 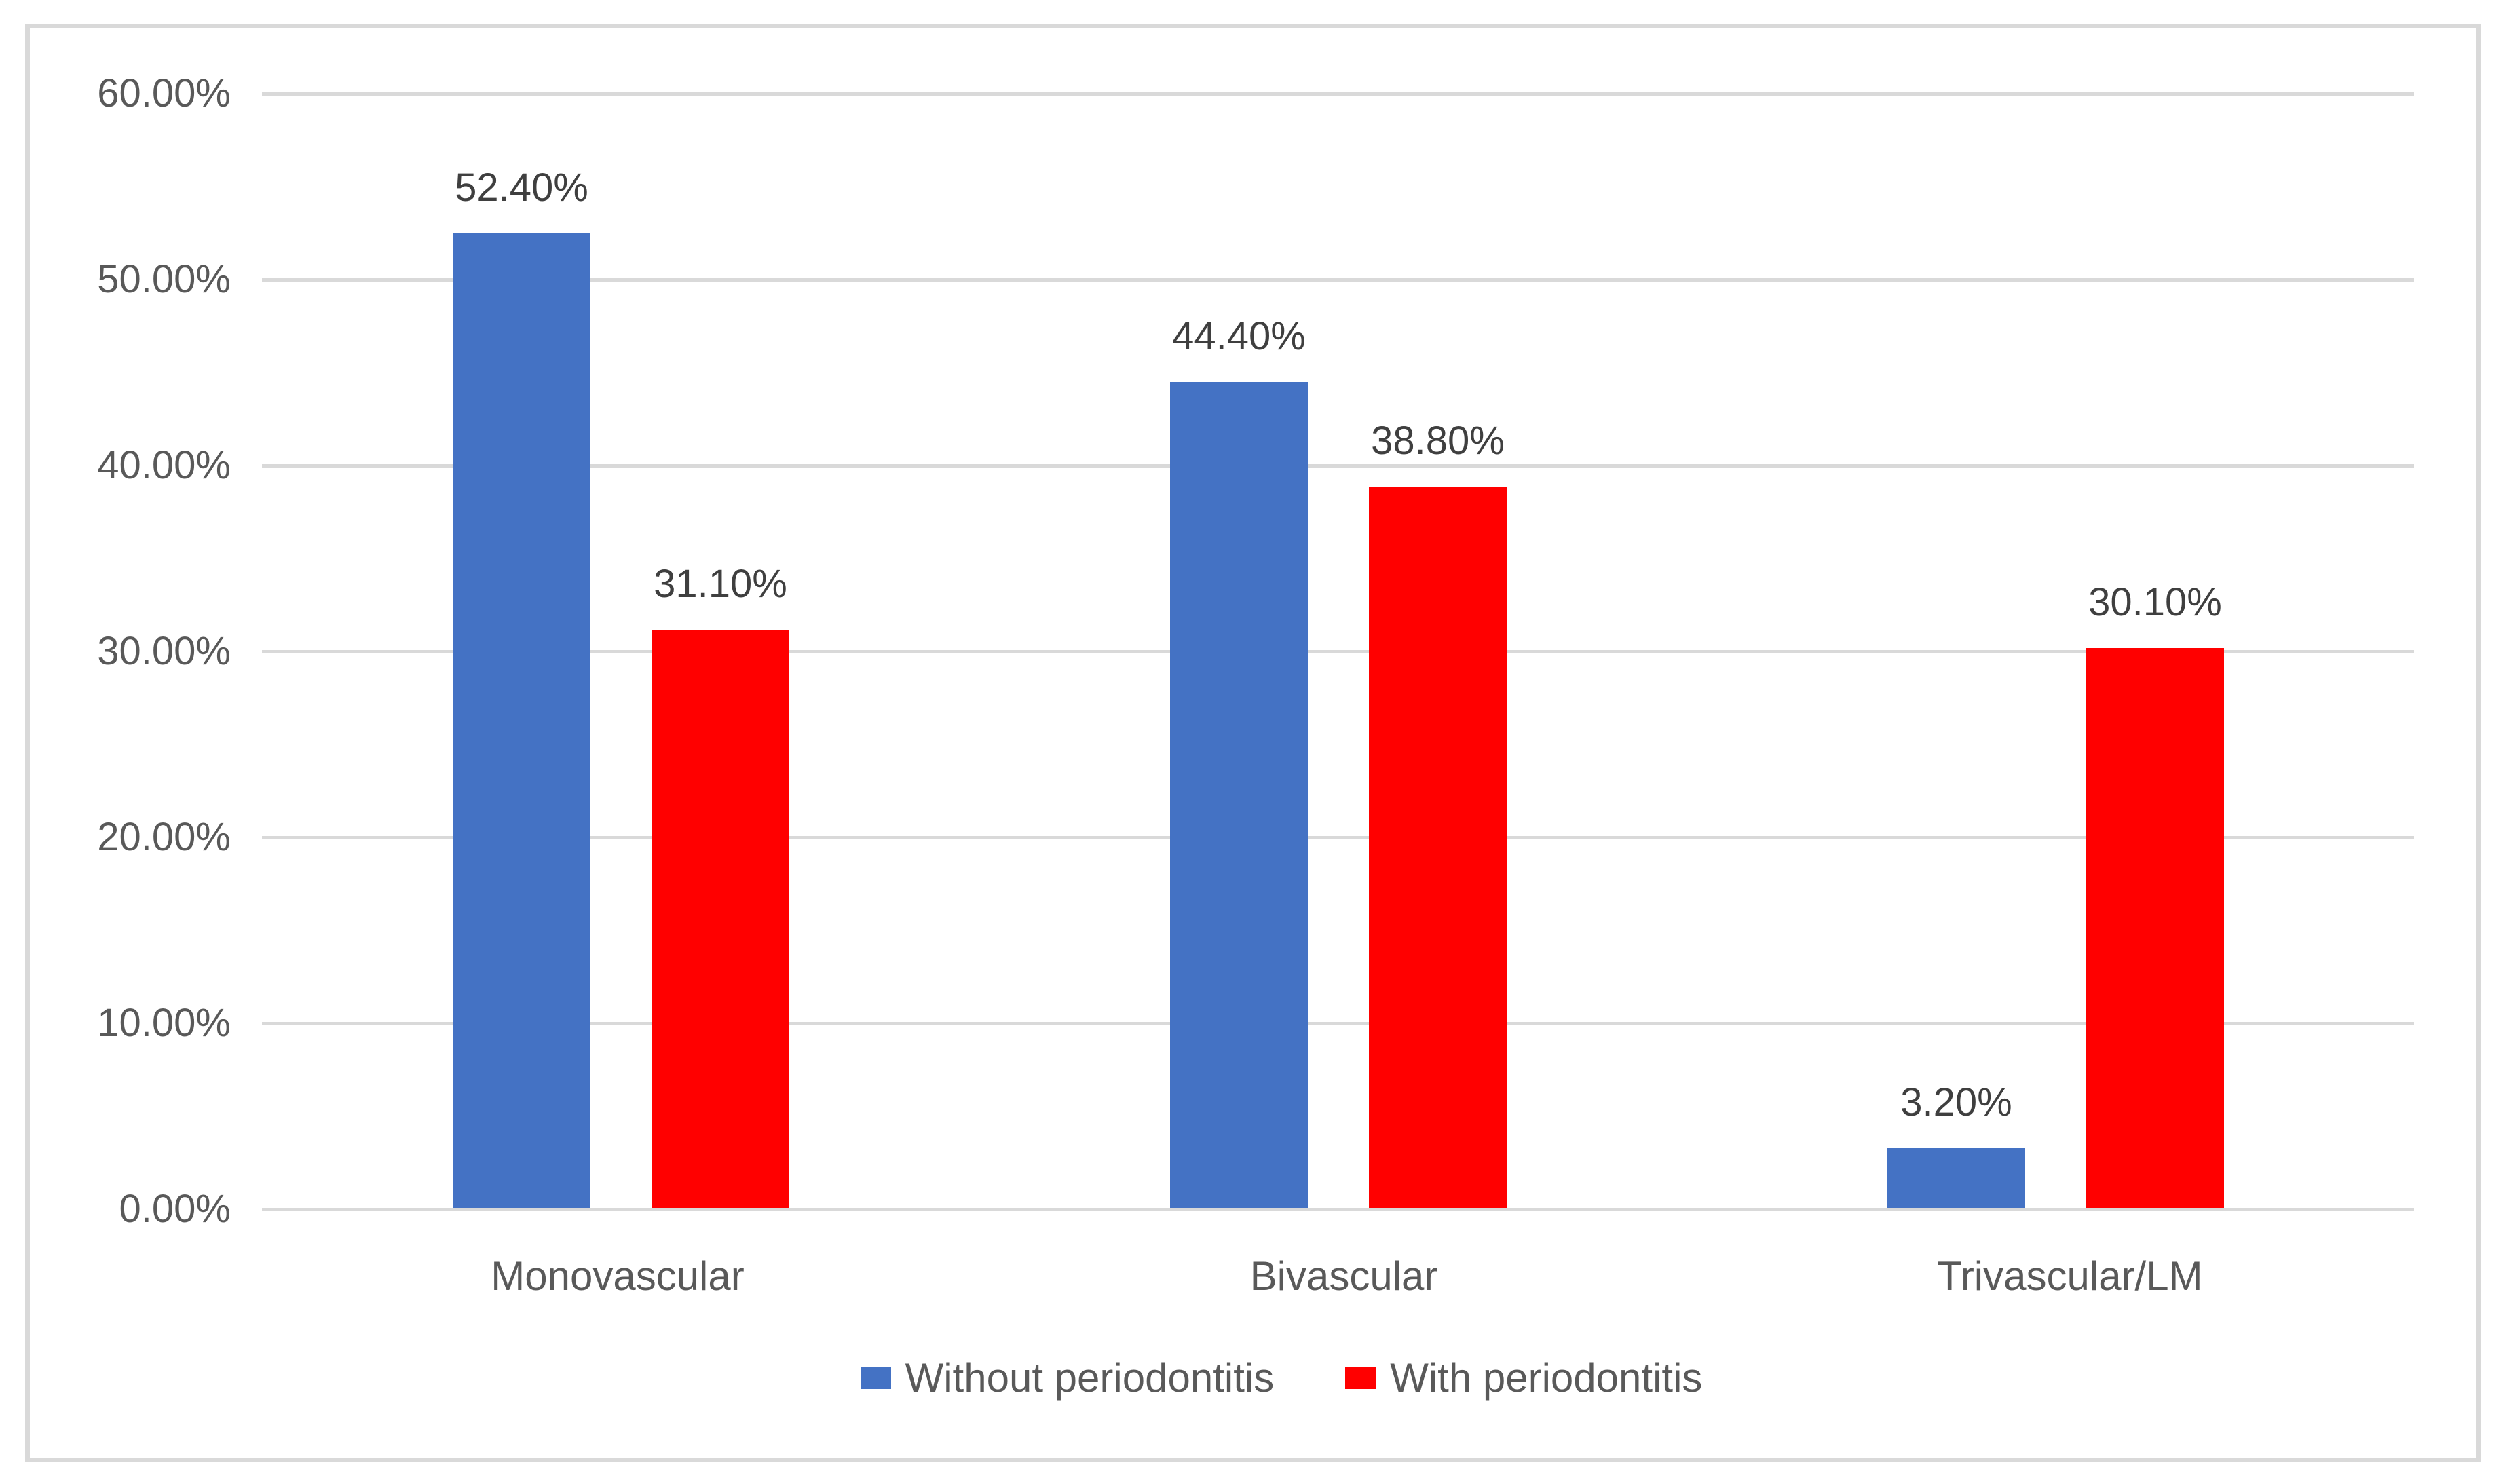 What do you see at coordinates (1239, 795) in the screenshot?
I see `bar-without-periodontitis-bivascular` at bounding box center [1239, 795].